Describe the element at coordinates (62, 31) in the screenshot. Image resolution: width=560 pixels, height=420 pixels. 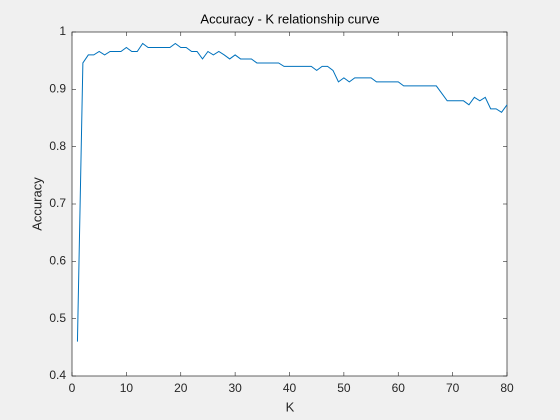
I see `y-tick-label: 1` at that location.